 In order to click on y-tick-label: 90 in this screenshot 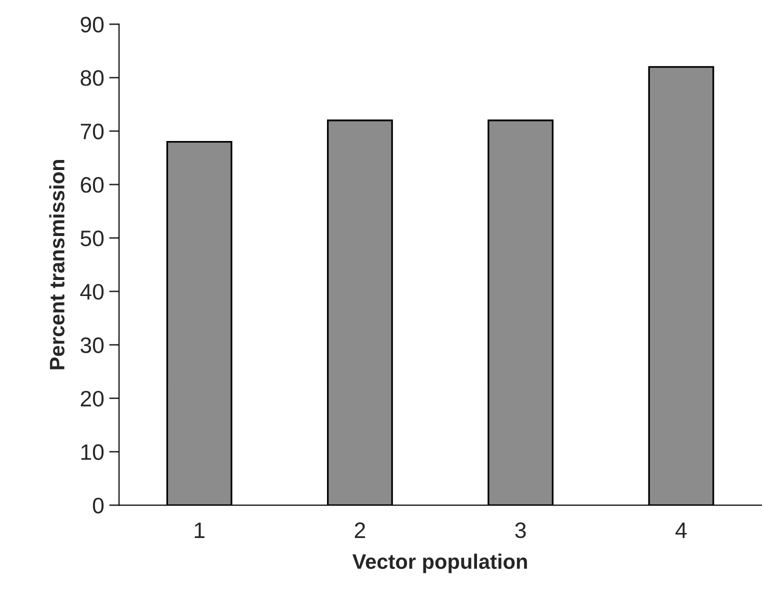, I will do `click(92, 24)`.